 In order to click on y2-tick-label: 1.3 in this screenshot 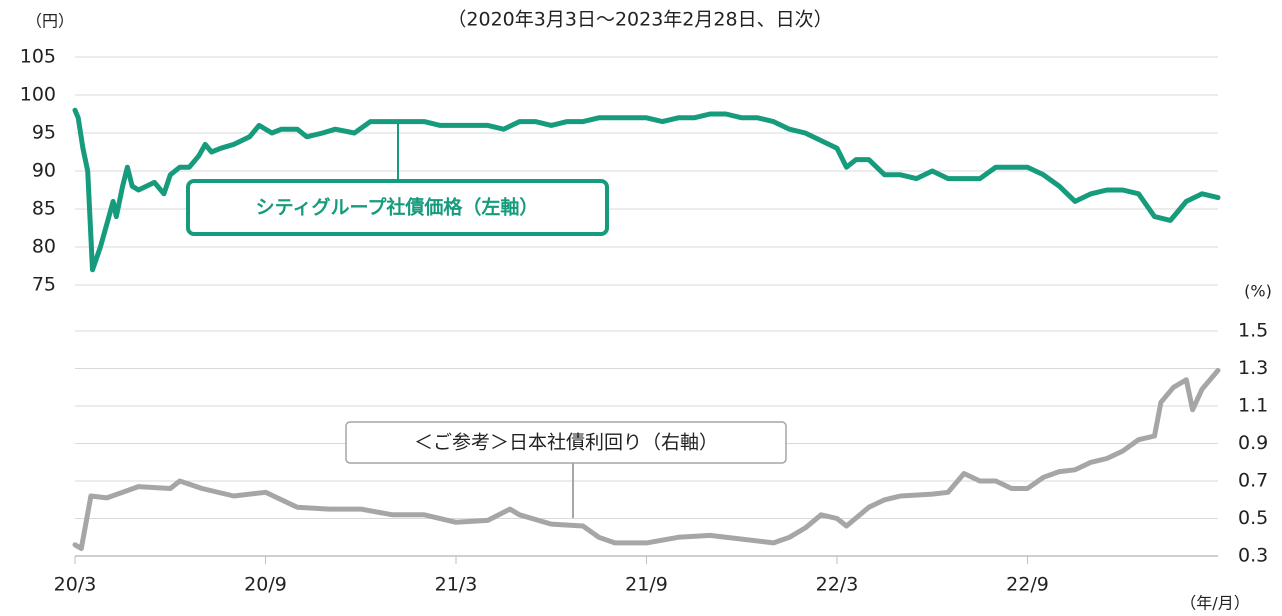, I will do `click(1253, 368)`.